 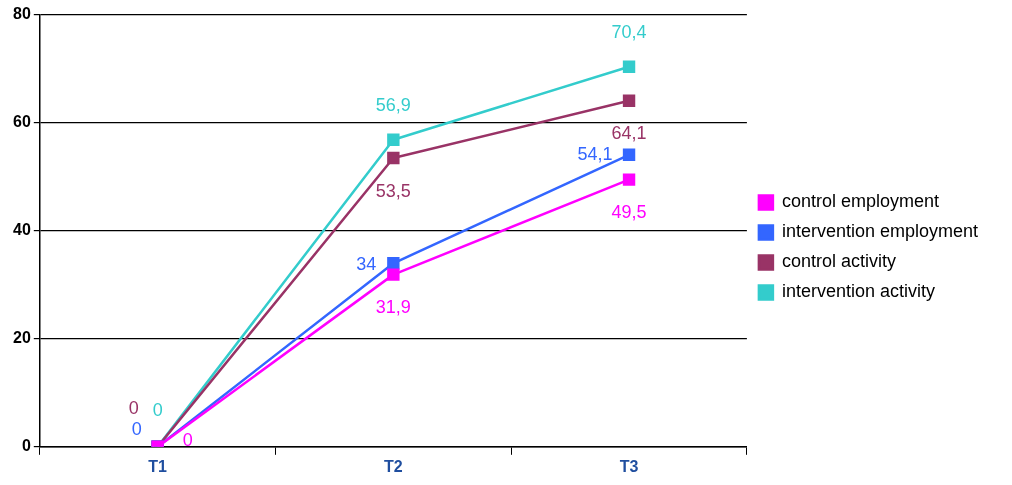 I want to click on data-label: 54,1, so click(x=595, y=153).